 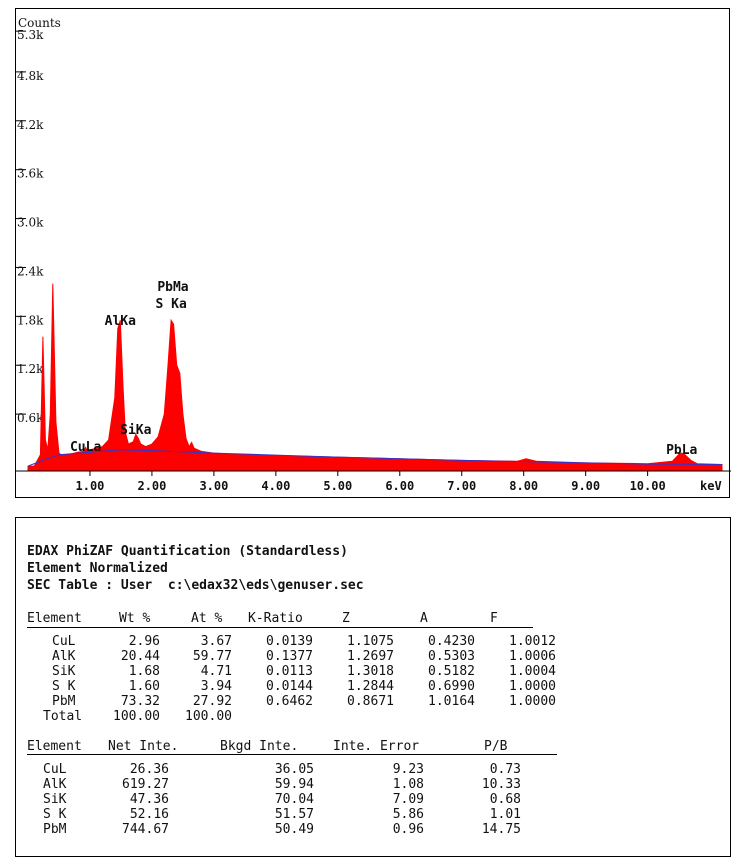 What do you see at coordinates (532, 671) in the screenshot?
I see `table-cell: 1.0004` at bounding box center [532, 671].